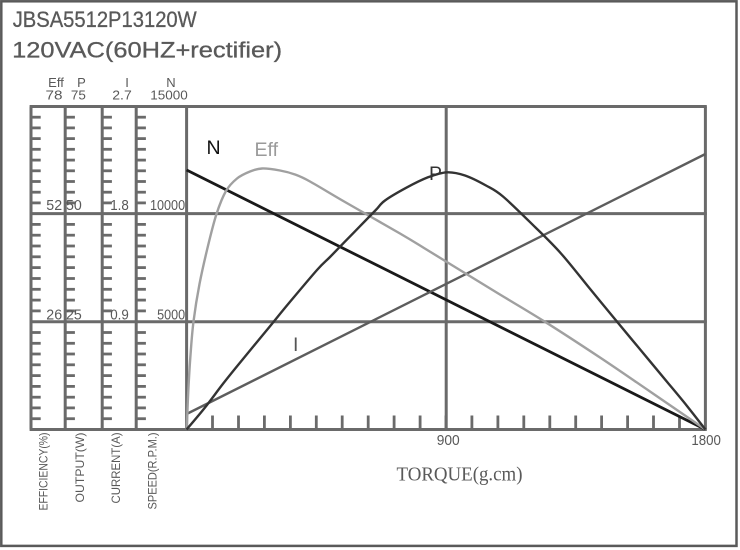 The image size is (740, 550). I want to click on svg-text: OUTPUT(W), so click(80, 468).